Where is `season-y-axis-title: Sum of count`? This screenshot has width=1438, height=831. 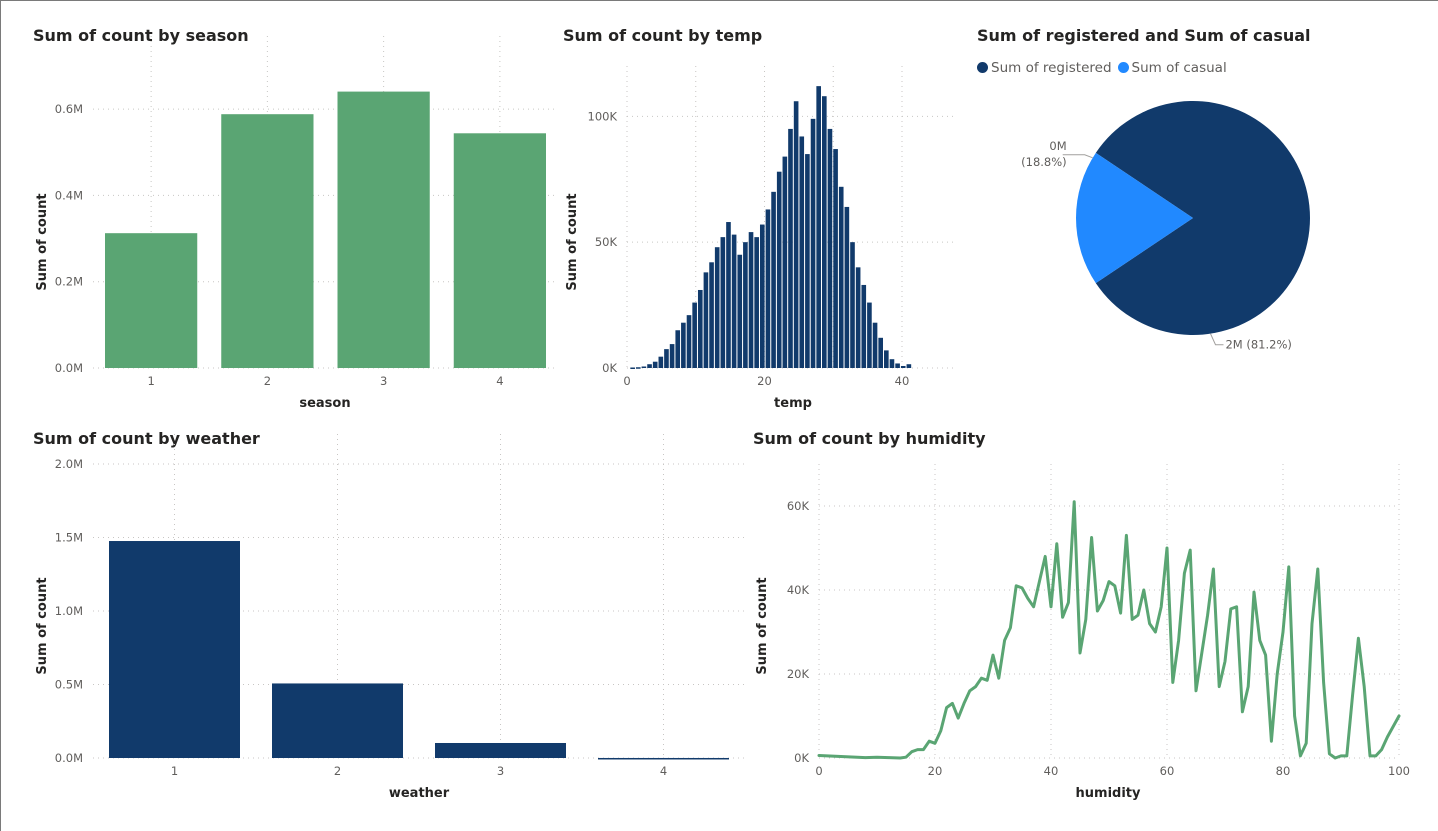
season-y-axis-title: Sum of count is located at coordinates (42, 241).